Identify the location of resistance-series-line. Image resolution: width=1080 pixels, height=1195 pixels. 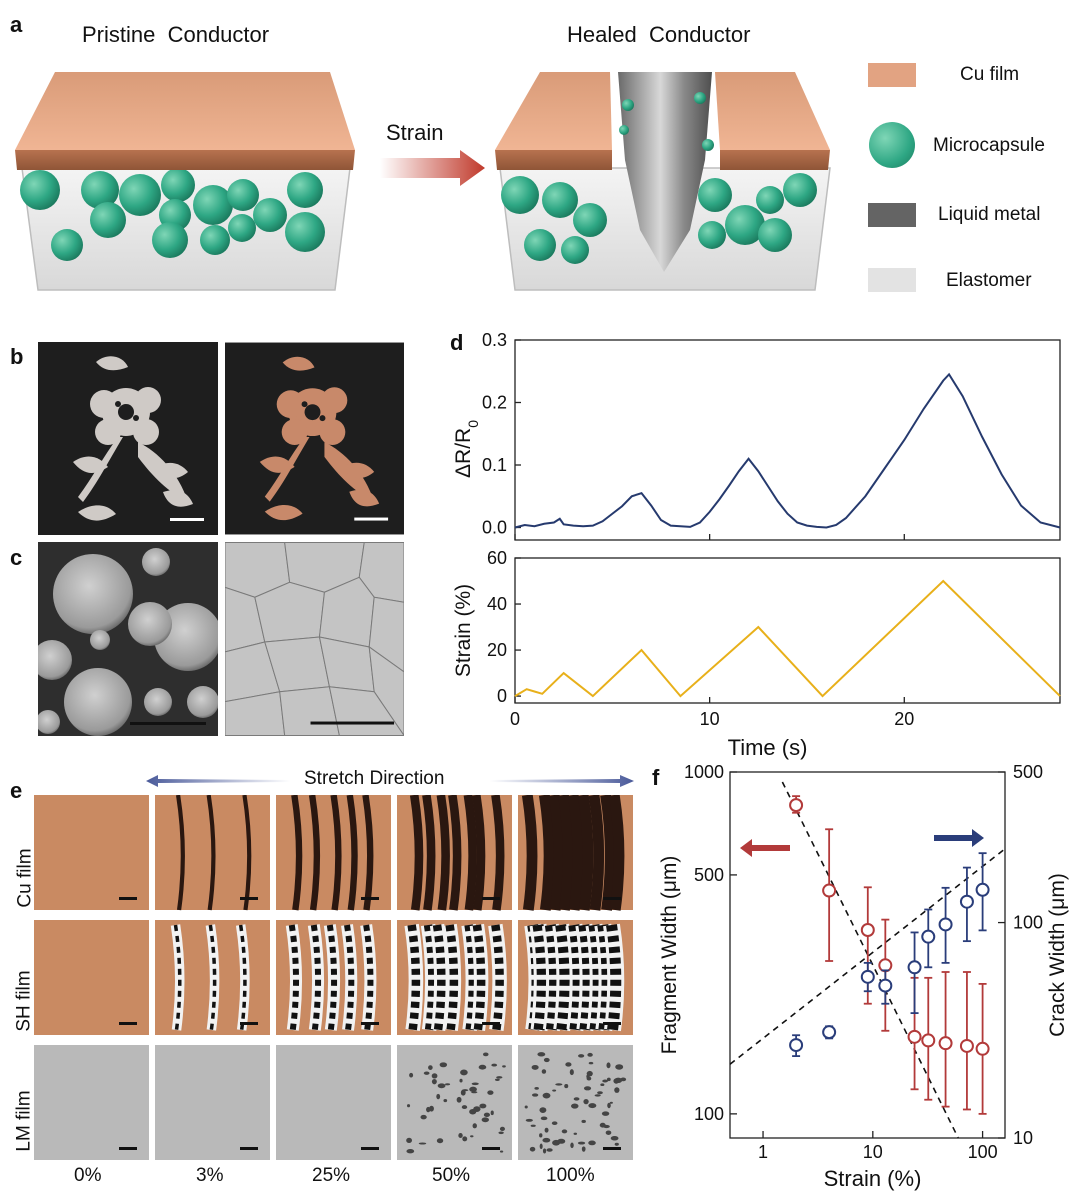
(787, 450).